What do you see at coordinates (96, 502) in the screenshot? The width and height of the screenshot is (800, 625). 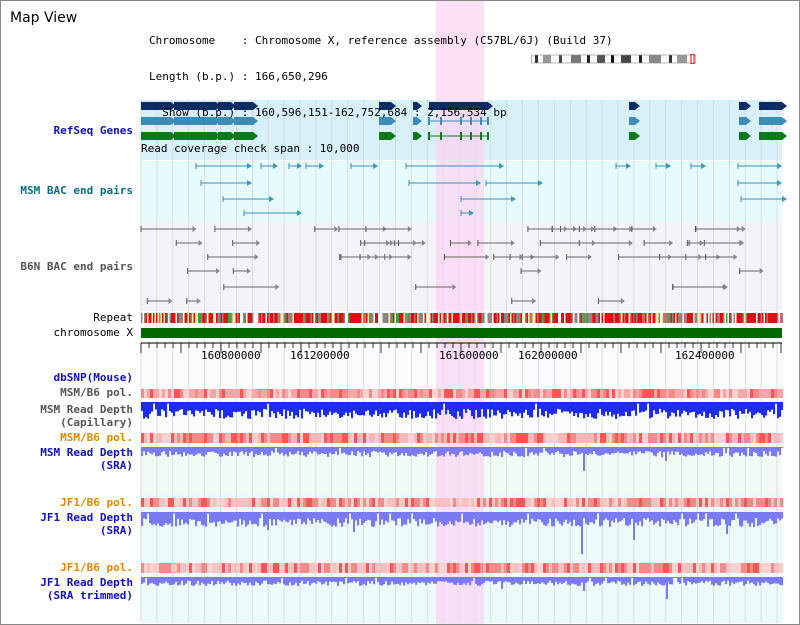 I see `track-label-jf1-b6-pol-1: JF1/B6 pol.` at bounding box center [96, 502].